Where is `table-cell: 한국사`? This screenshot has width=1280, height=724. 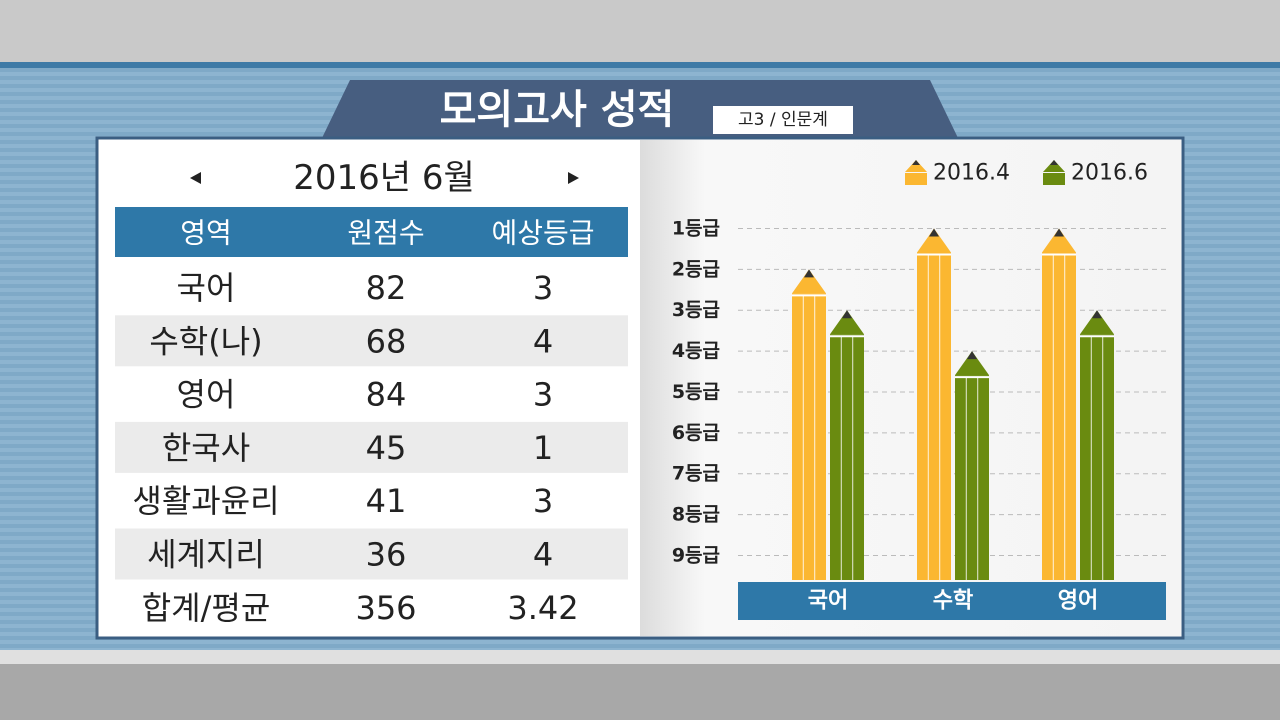
table-cell: 한국사 is located at coordinates (206, 448).